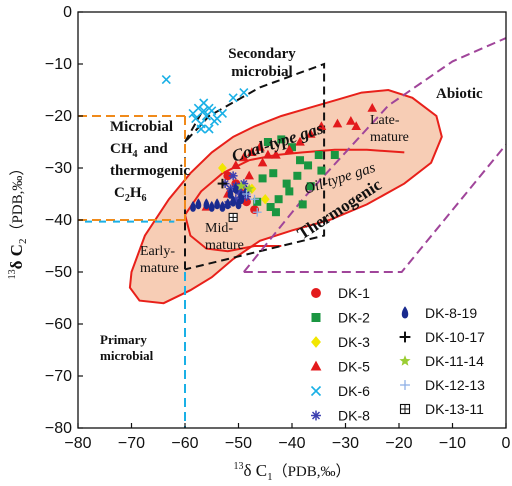  I want to click on x-tick-label: −20, so click(398, 443).